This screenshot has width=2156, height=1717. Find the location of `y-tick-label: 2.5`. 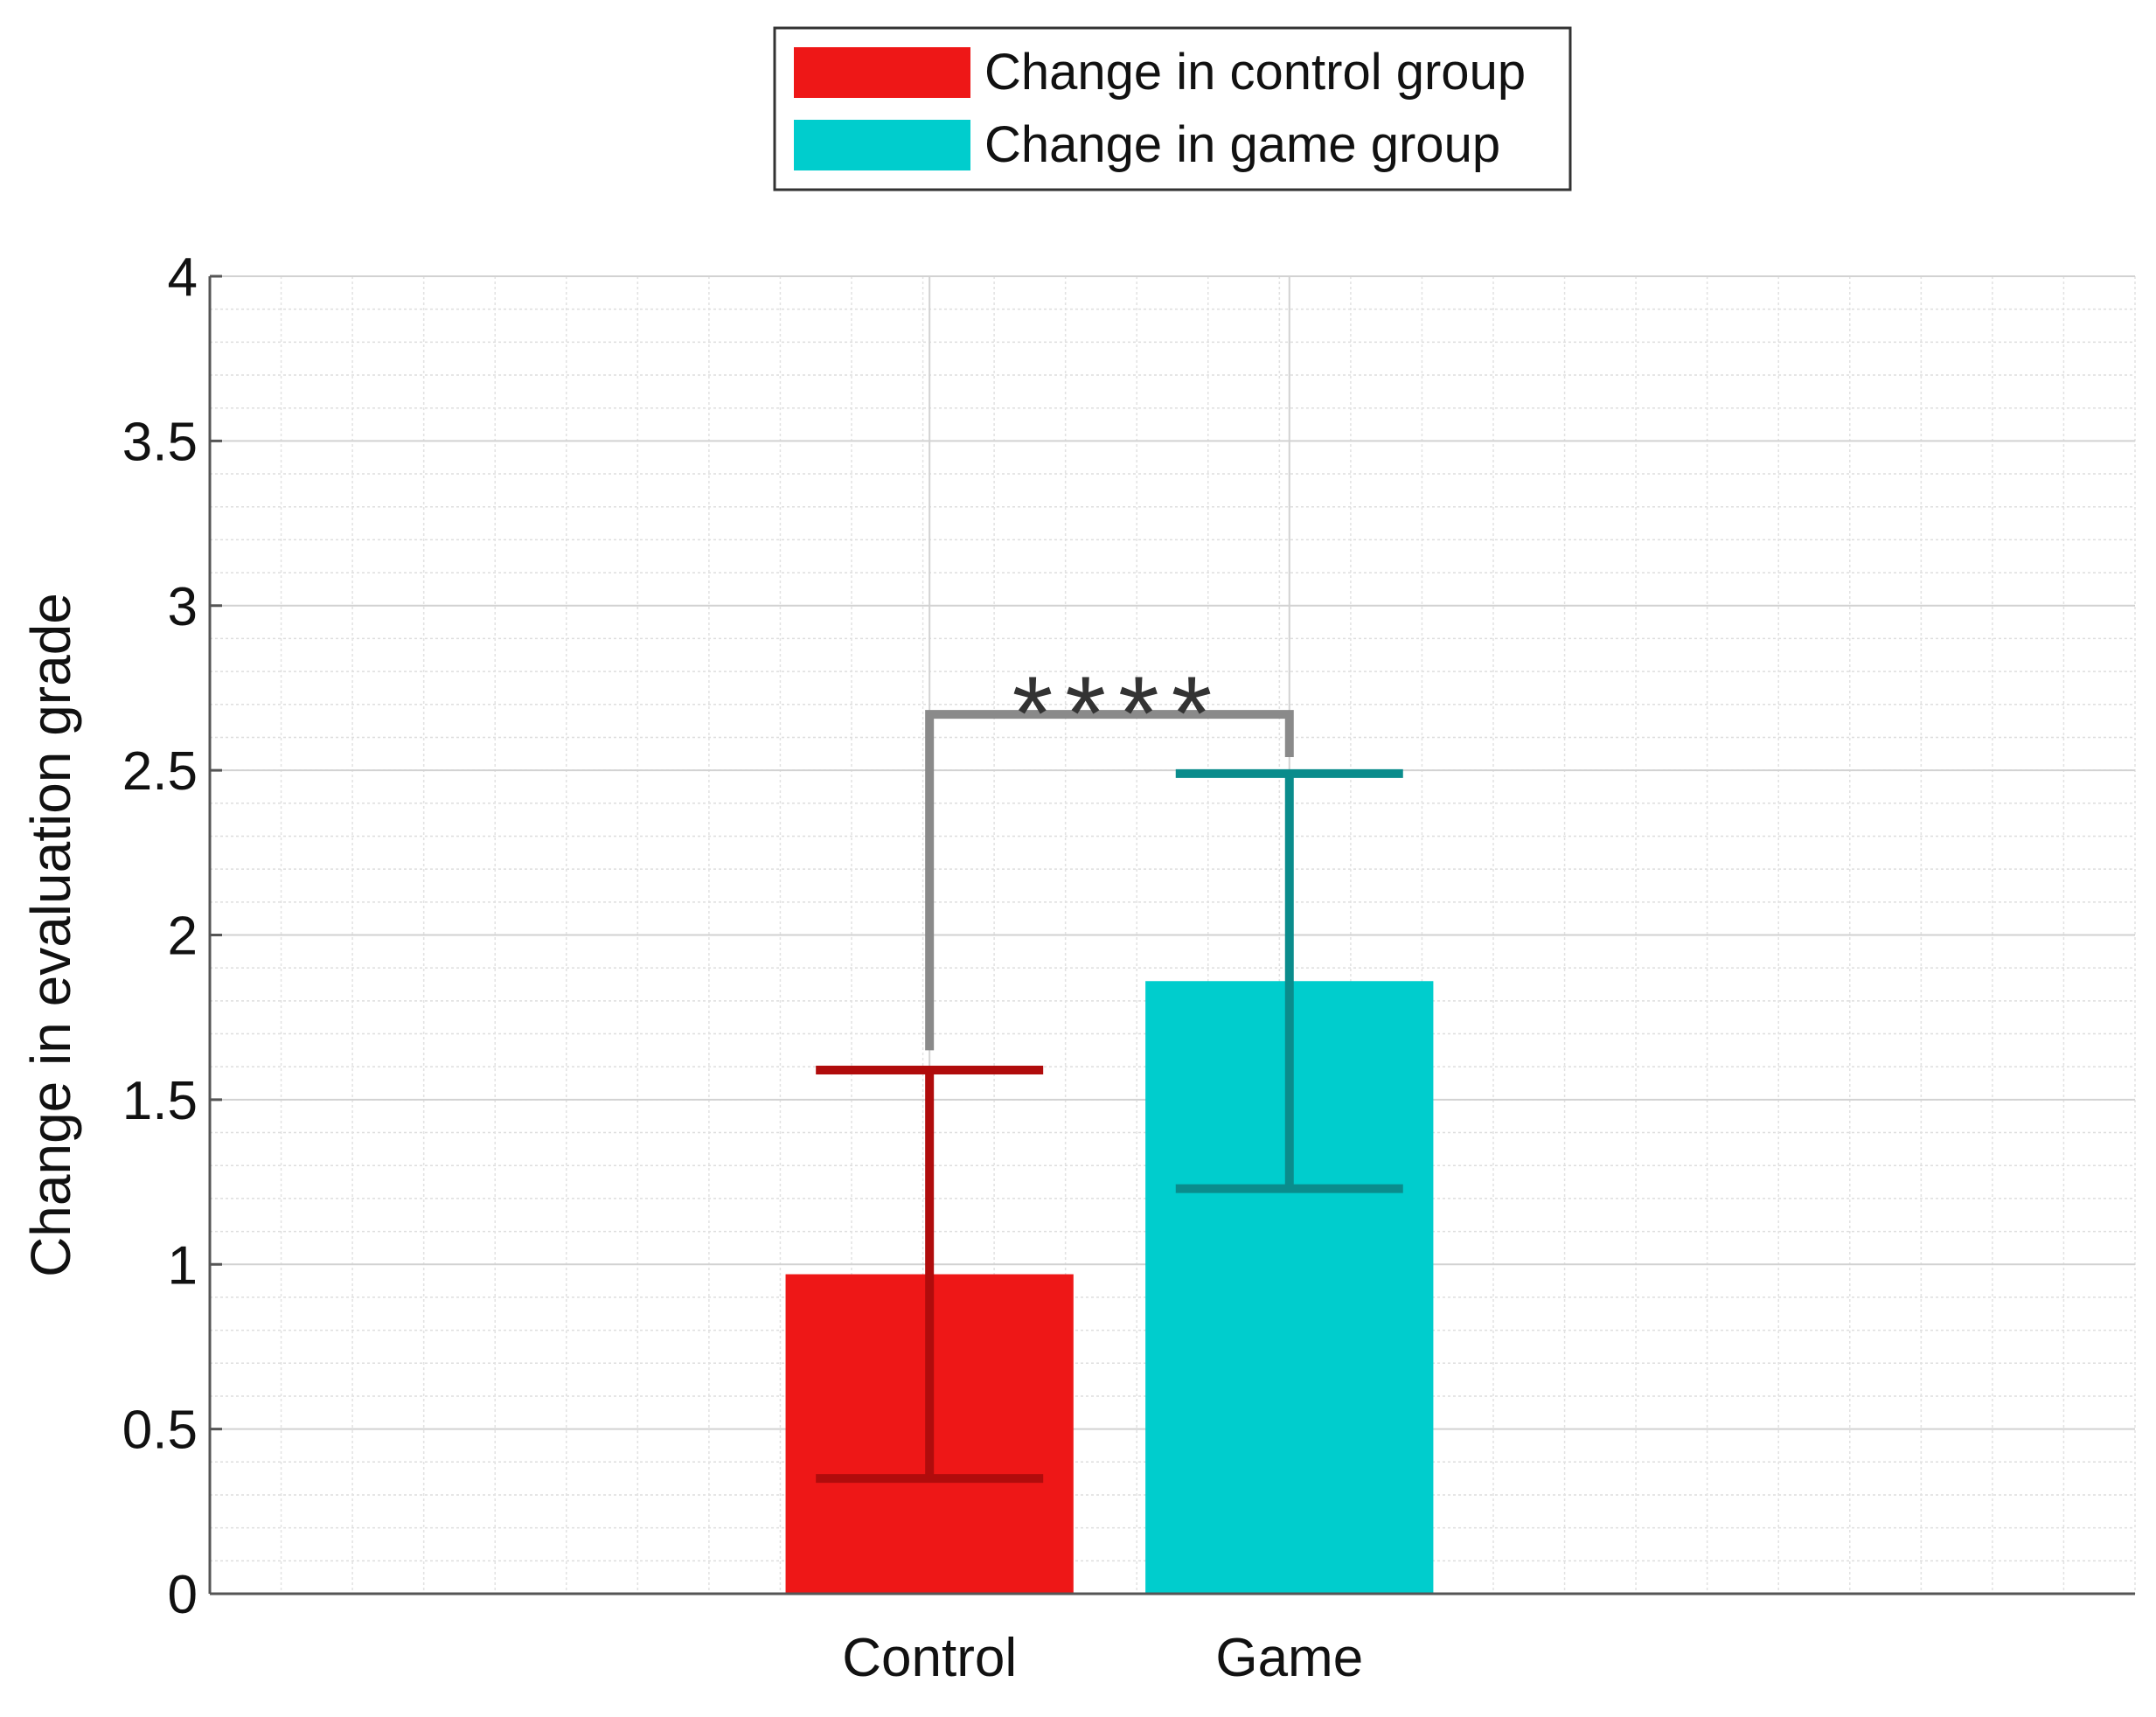

y-tick-label: 2.5 is located at coordinates (160, 771).